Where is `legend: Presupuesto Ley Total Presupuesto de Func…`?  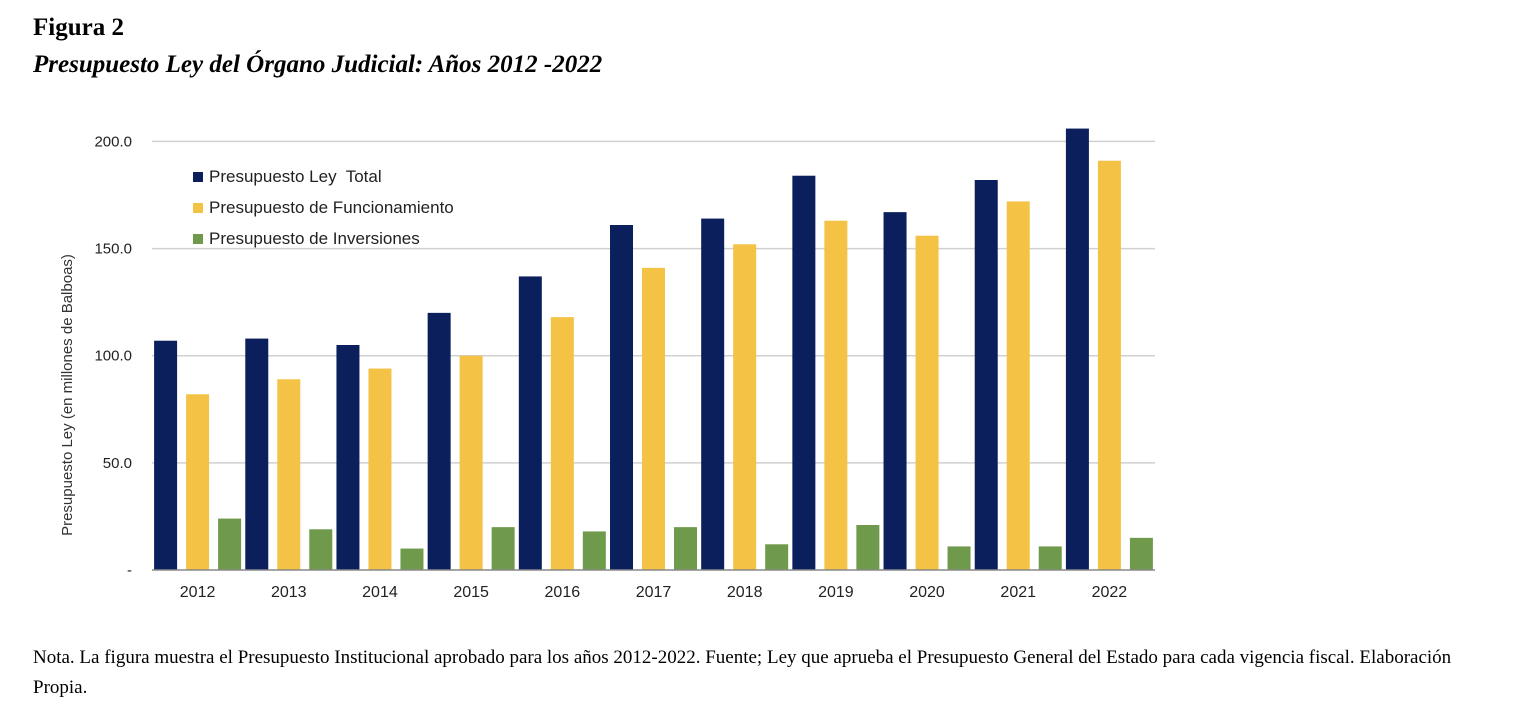 legend: Presupuesto Ley Total Presupuesto de Func… is located at coordinates (323, 207).